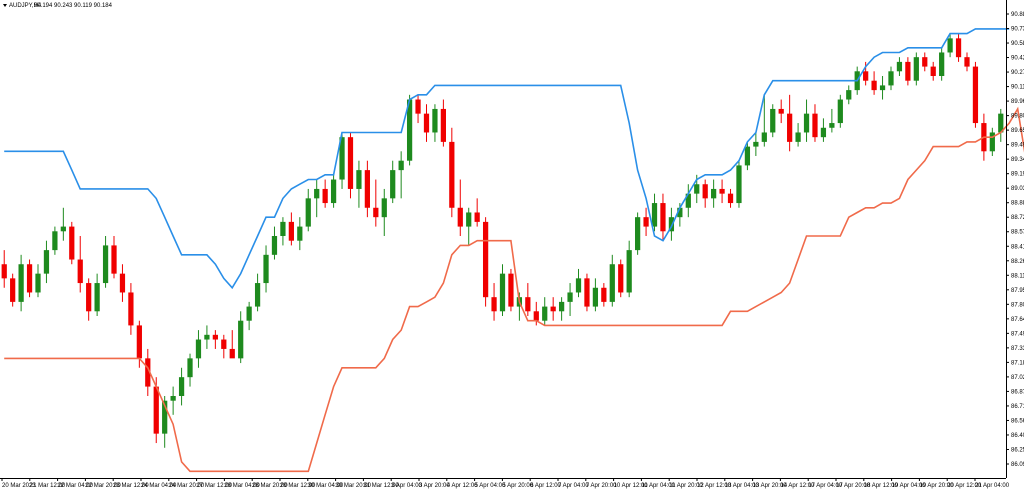  What do you see at coordinates (159, 486) in the screenshot?
I see `time-label: 24 Mar 04:00` at bounding box center [159, 486].